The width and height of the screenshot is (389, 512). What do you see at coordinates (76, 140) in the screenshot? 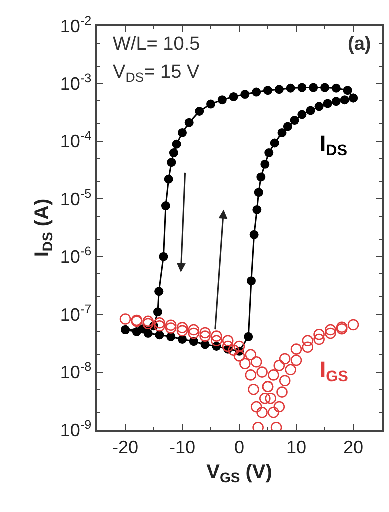
I see `y-tick-label: 10$^{-4}$` at bounding box center [76, 140].